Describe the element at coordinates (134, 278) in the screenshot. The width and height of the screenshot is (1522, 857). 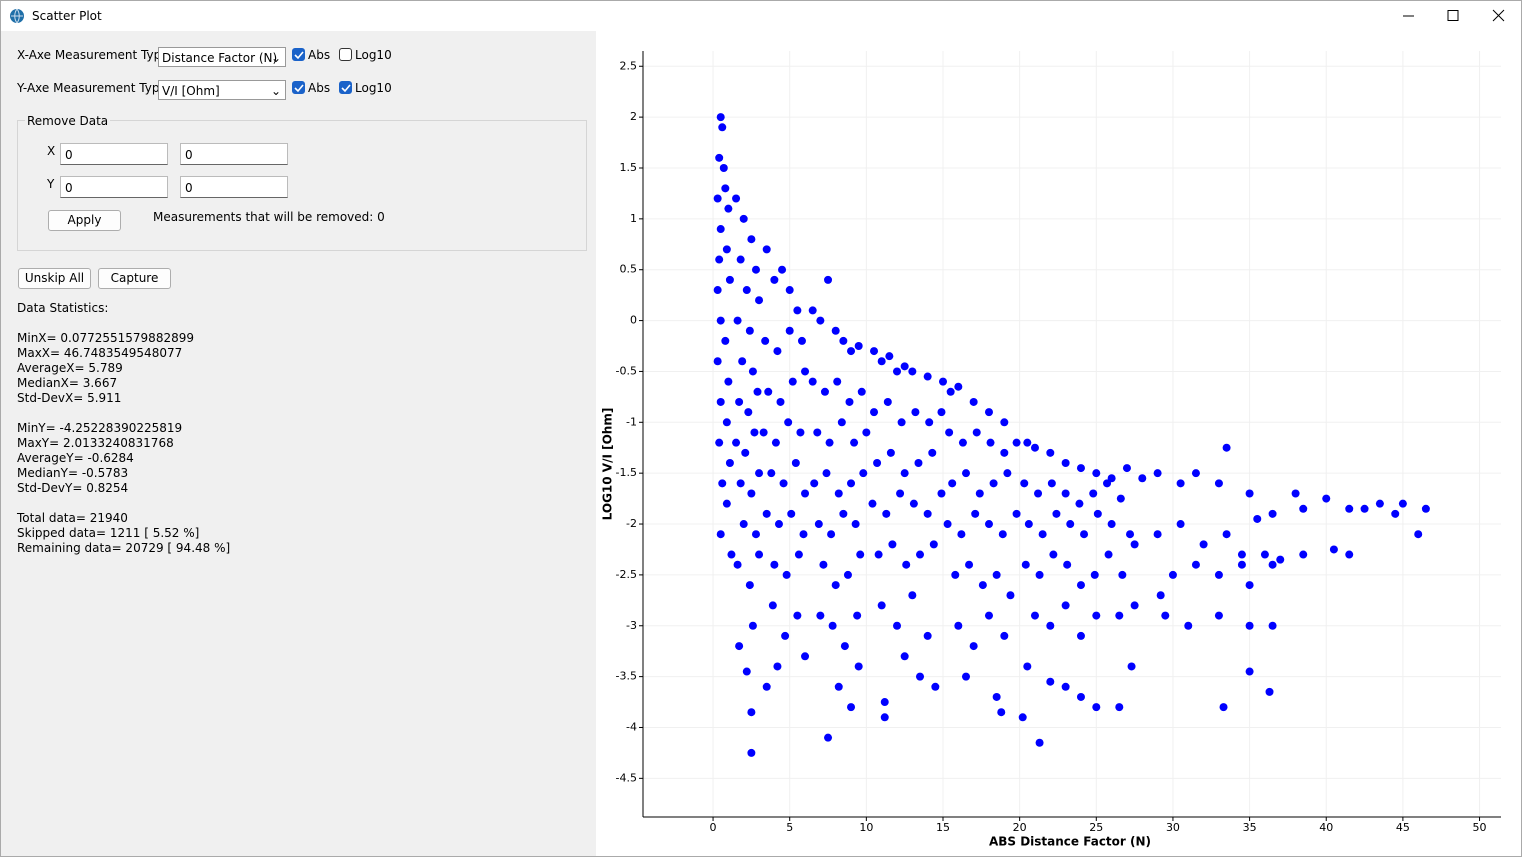
I see `capture-button: Capture` at that location.